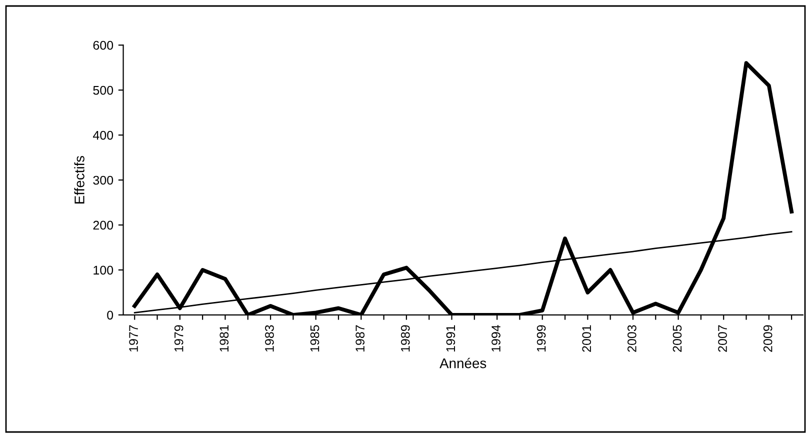  Describe the element at coordinates (767, 338) in the screenshot. I see `x-tick-label: 2009` at that location.